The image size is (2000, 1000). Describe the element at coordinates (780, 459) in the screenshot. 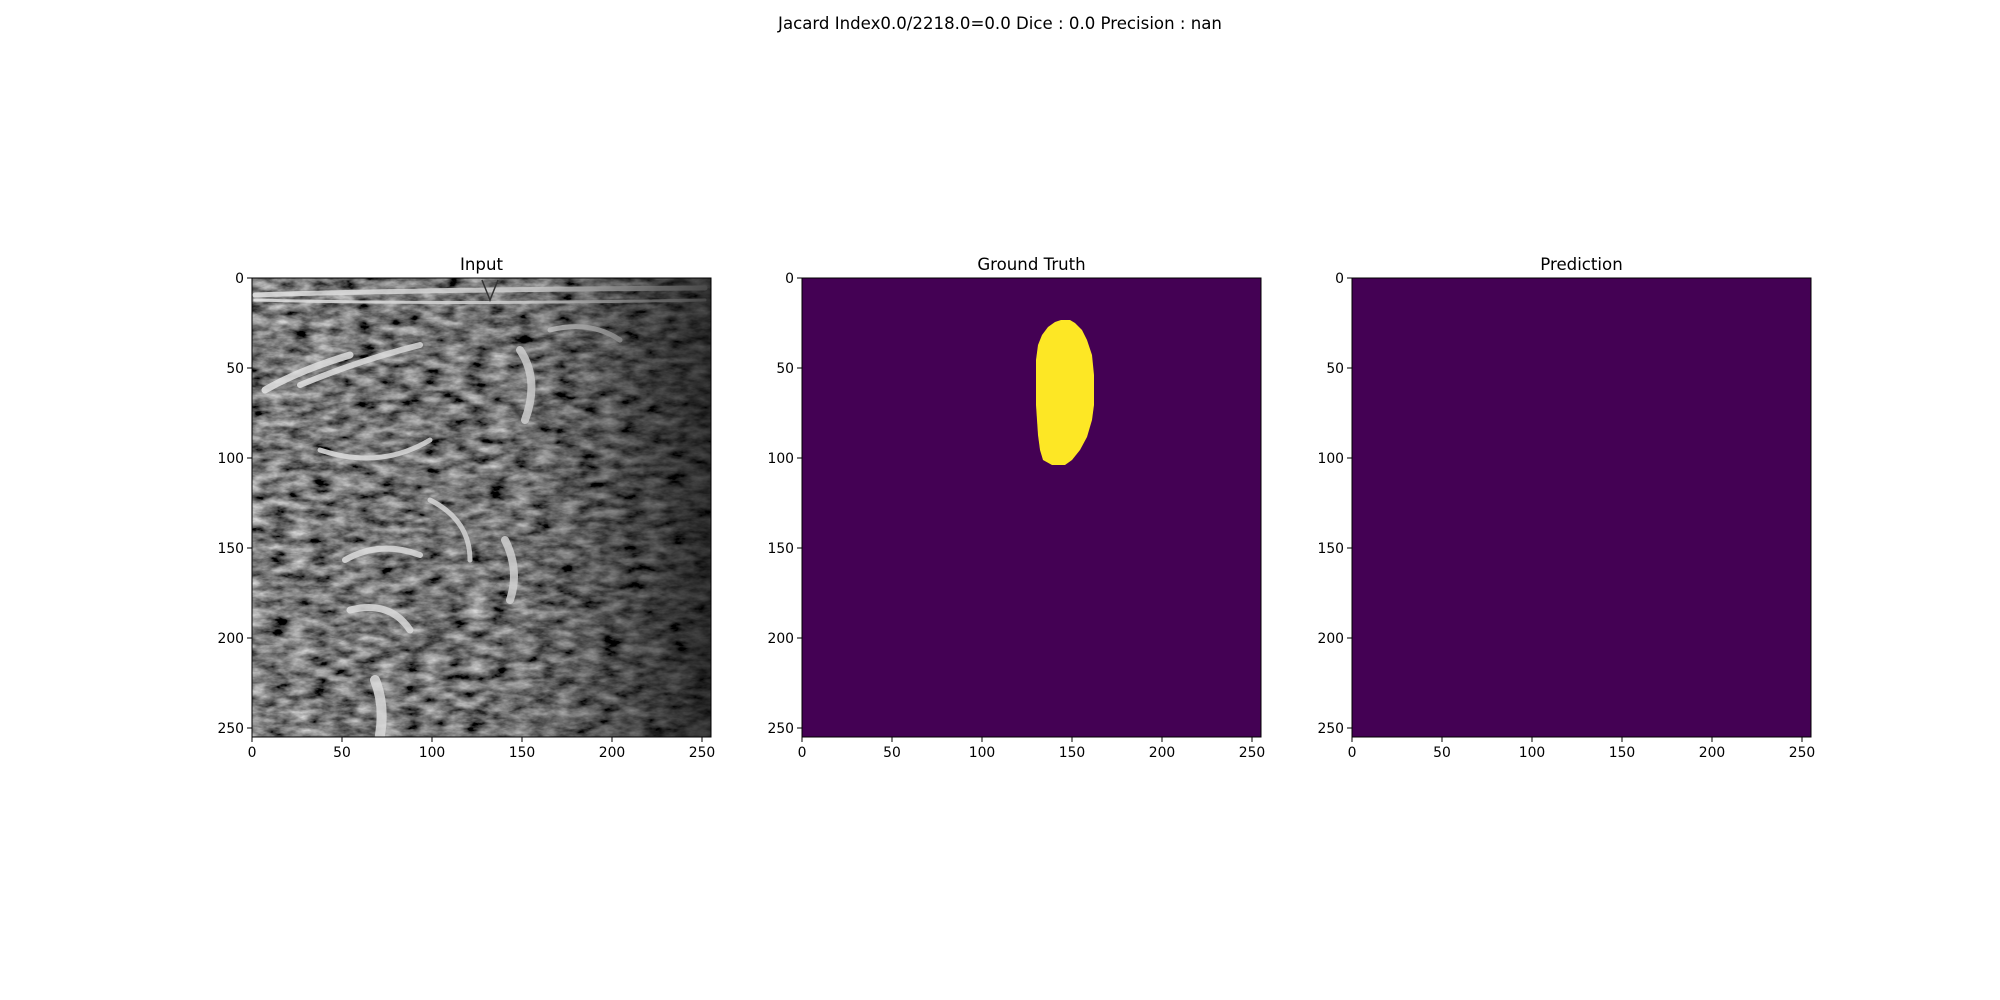

I see `y-tick-label-ground-truth: 100` at that location.